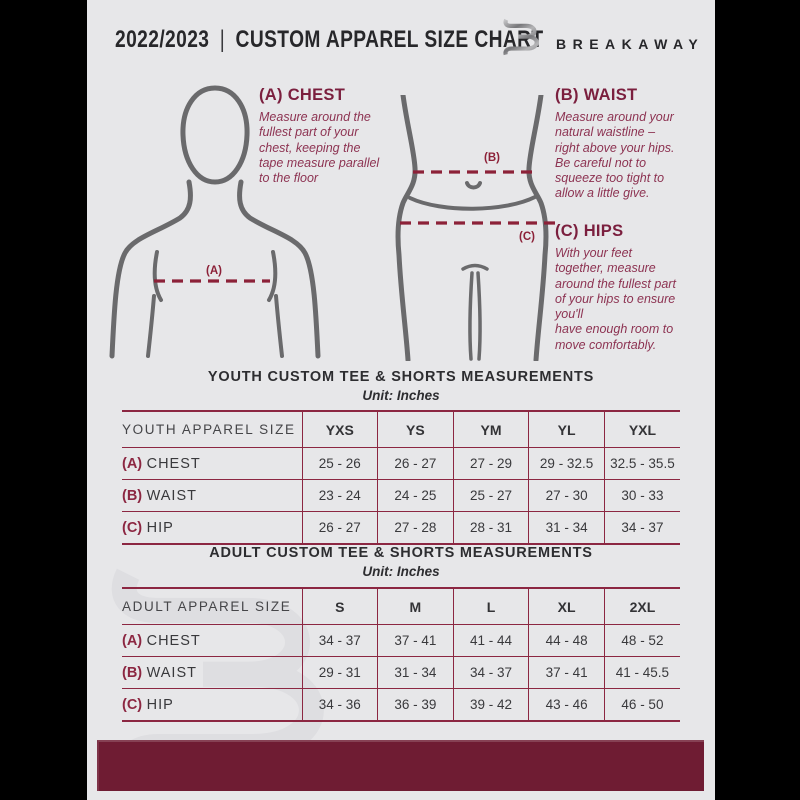  What do you see at coordinates (339, 463) in the screenshot?
I see `table-cell: 25 - 26` at bounding box center [339, 463].